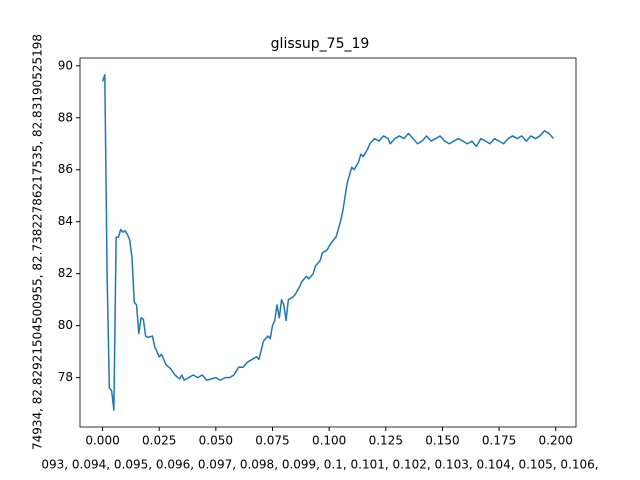 This screenshot has width=640, height=480. Describe the element at coordinates (65, 65) in the screenshot. I see `y-tick-label: 90` at that location.